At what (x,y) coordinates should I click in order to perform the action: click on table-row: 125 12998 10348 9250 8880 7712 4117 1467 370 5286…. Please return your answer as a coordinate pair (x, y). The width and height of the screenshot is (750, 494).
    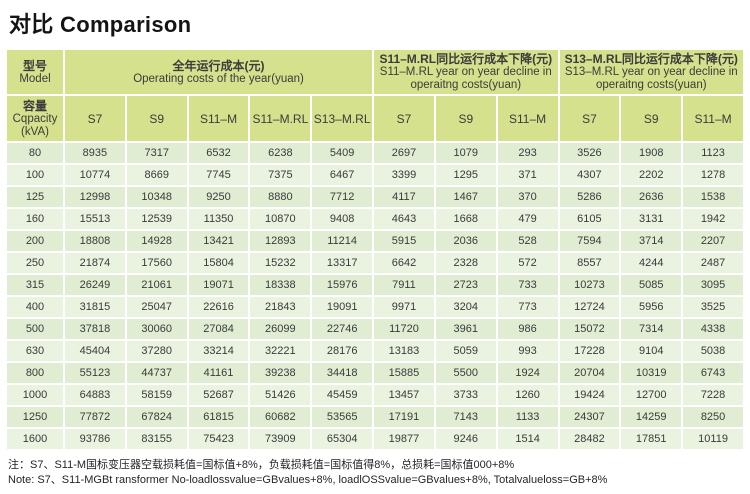
    Looking at the image, I should click on (375, 197).